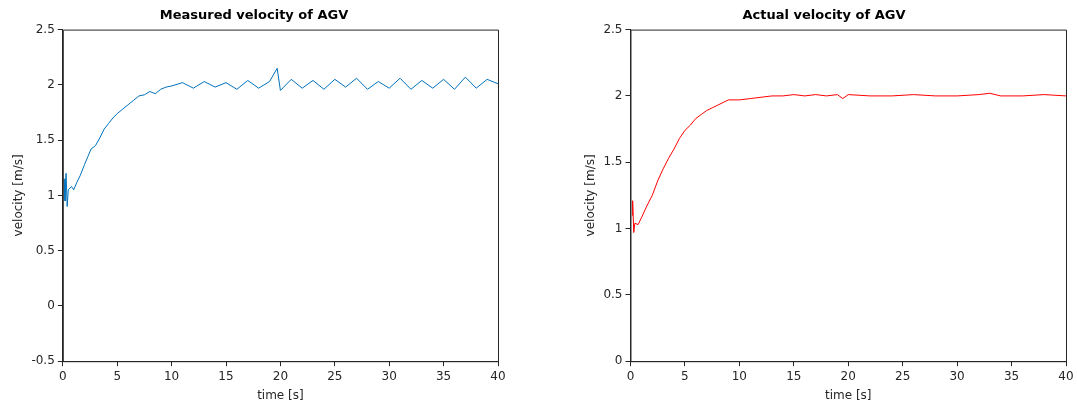 The height and width of the screenshot is (405, 1077). What do you see at coordinates (43, 360) in the screenshot?
I see `y-tick-label: -0.5` at bounding box center [43, 360].